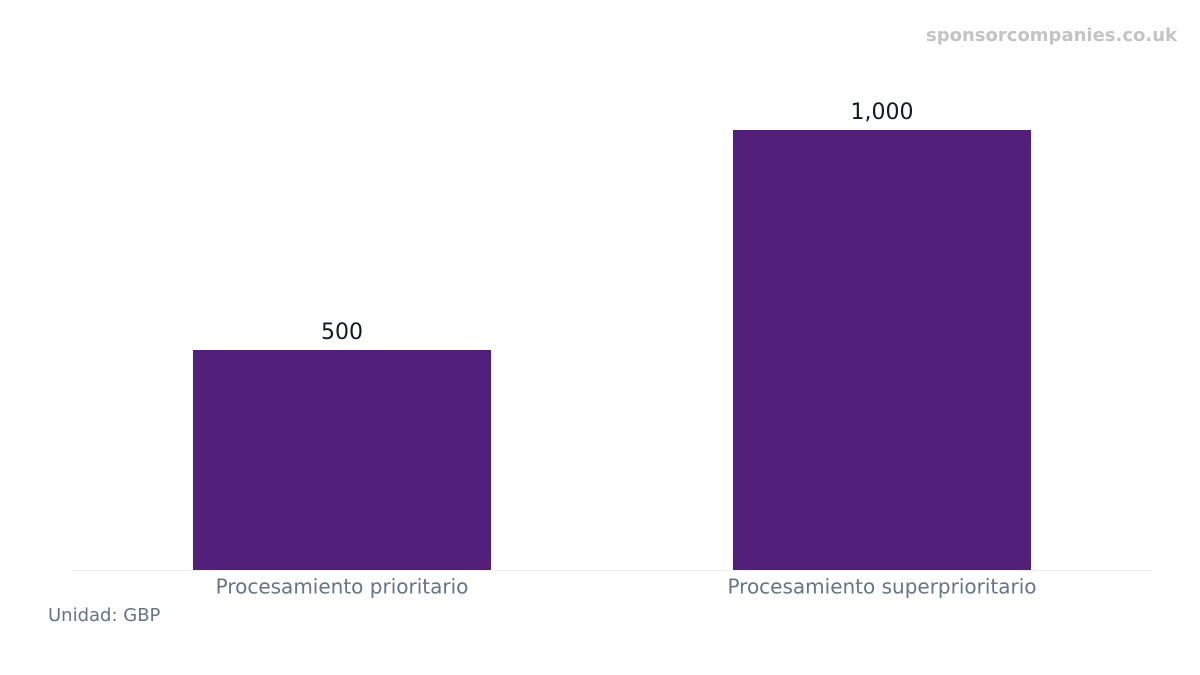 Image resolution: width=1200 pixels, height=675 pixels. Describe the element at coordinates (882, 112) in the screenshot. I see `value-label: 1,000` at that location.